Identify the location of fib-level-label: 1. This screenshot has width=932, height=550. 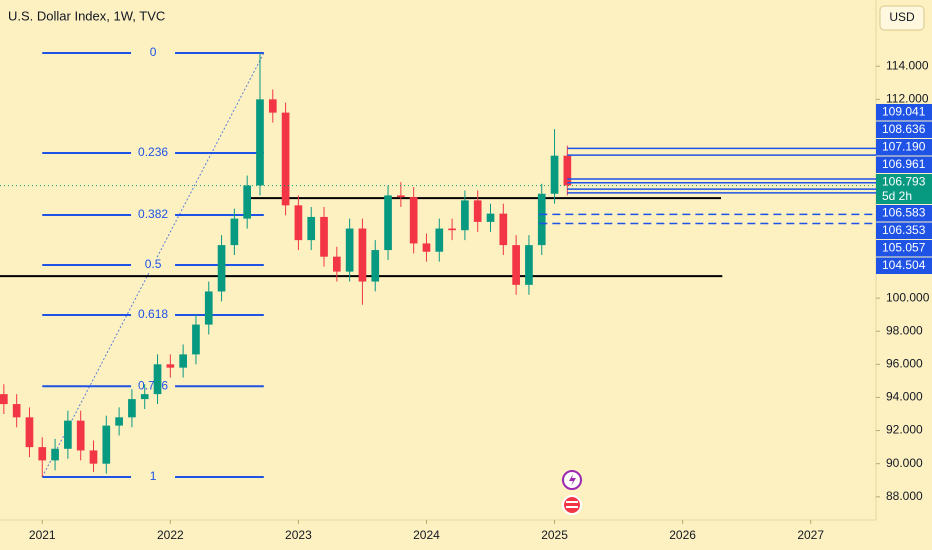
(153, 476).